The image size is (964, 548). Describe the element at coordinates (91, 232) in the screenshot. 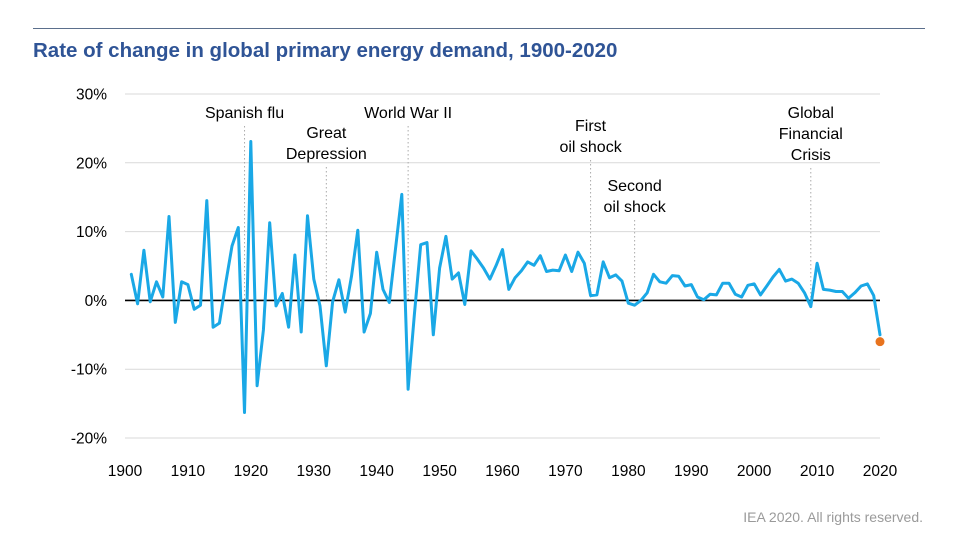

I see `y-tick-label: 10%` at that location.